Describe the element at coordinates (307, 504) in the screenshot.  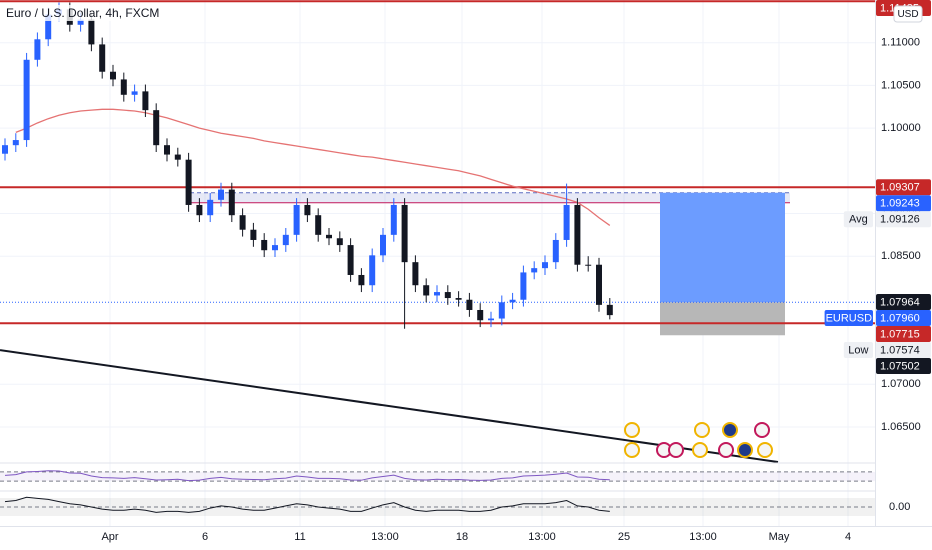
I see `osc-line` at that location.